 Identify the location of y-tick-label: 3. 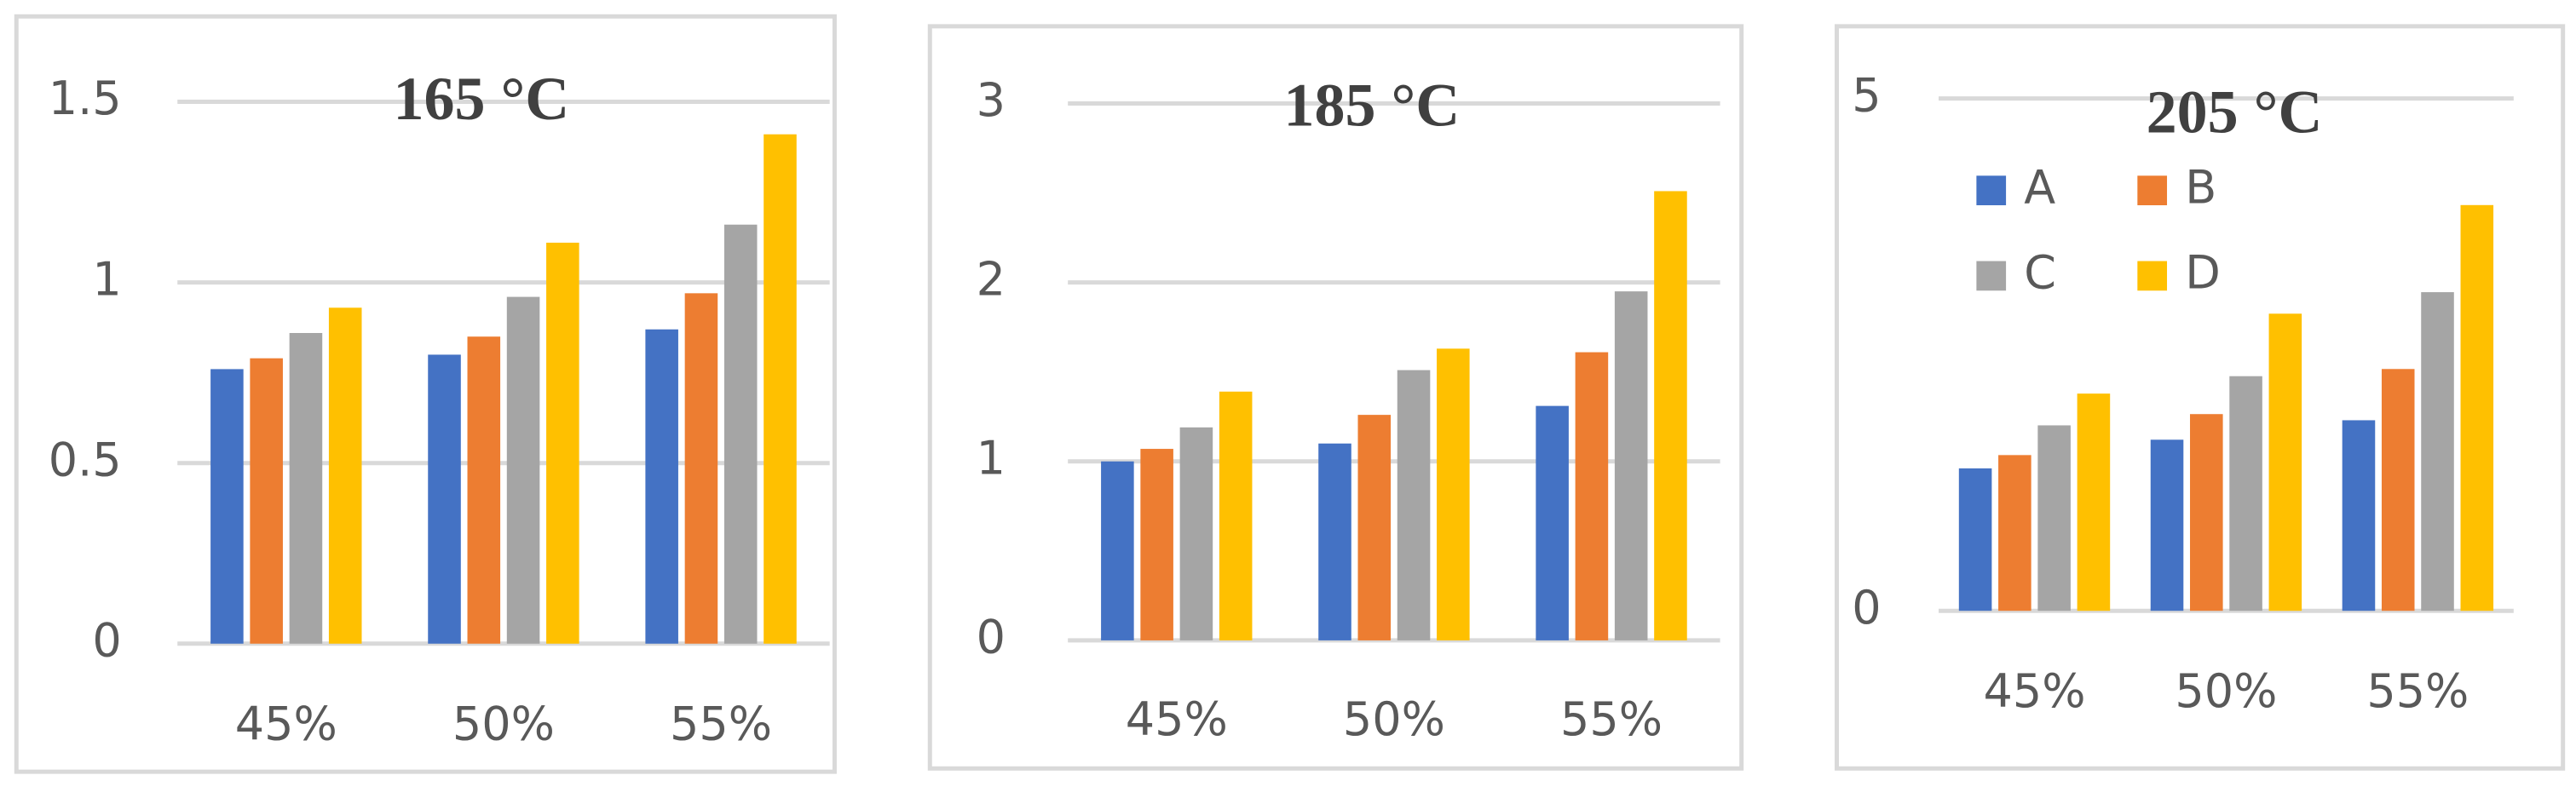
(991, 100).